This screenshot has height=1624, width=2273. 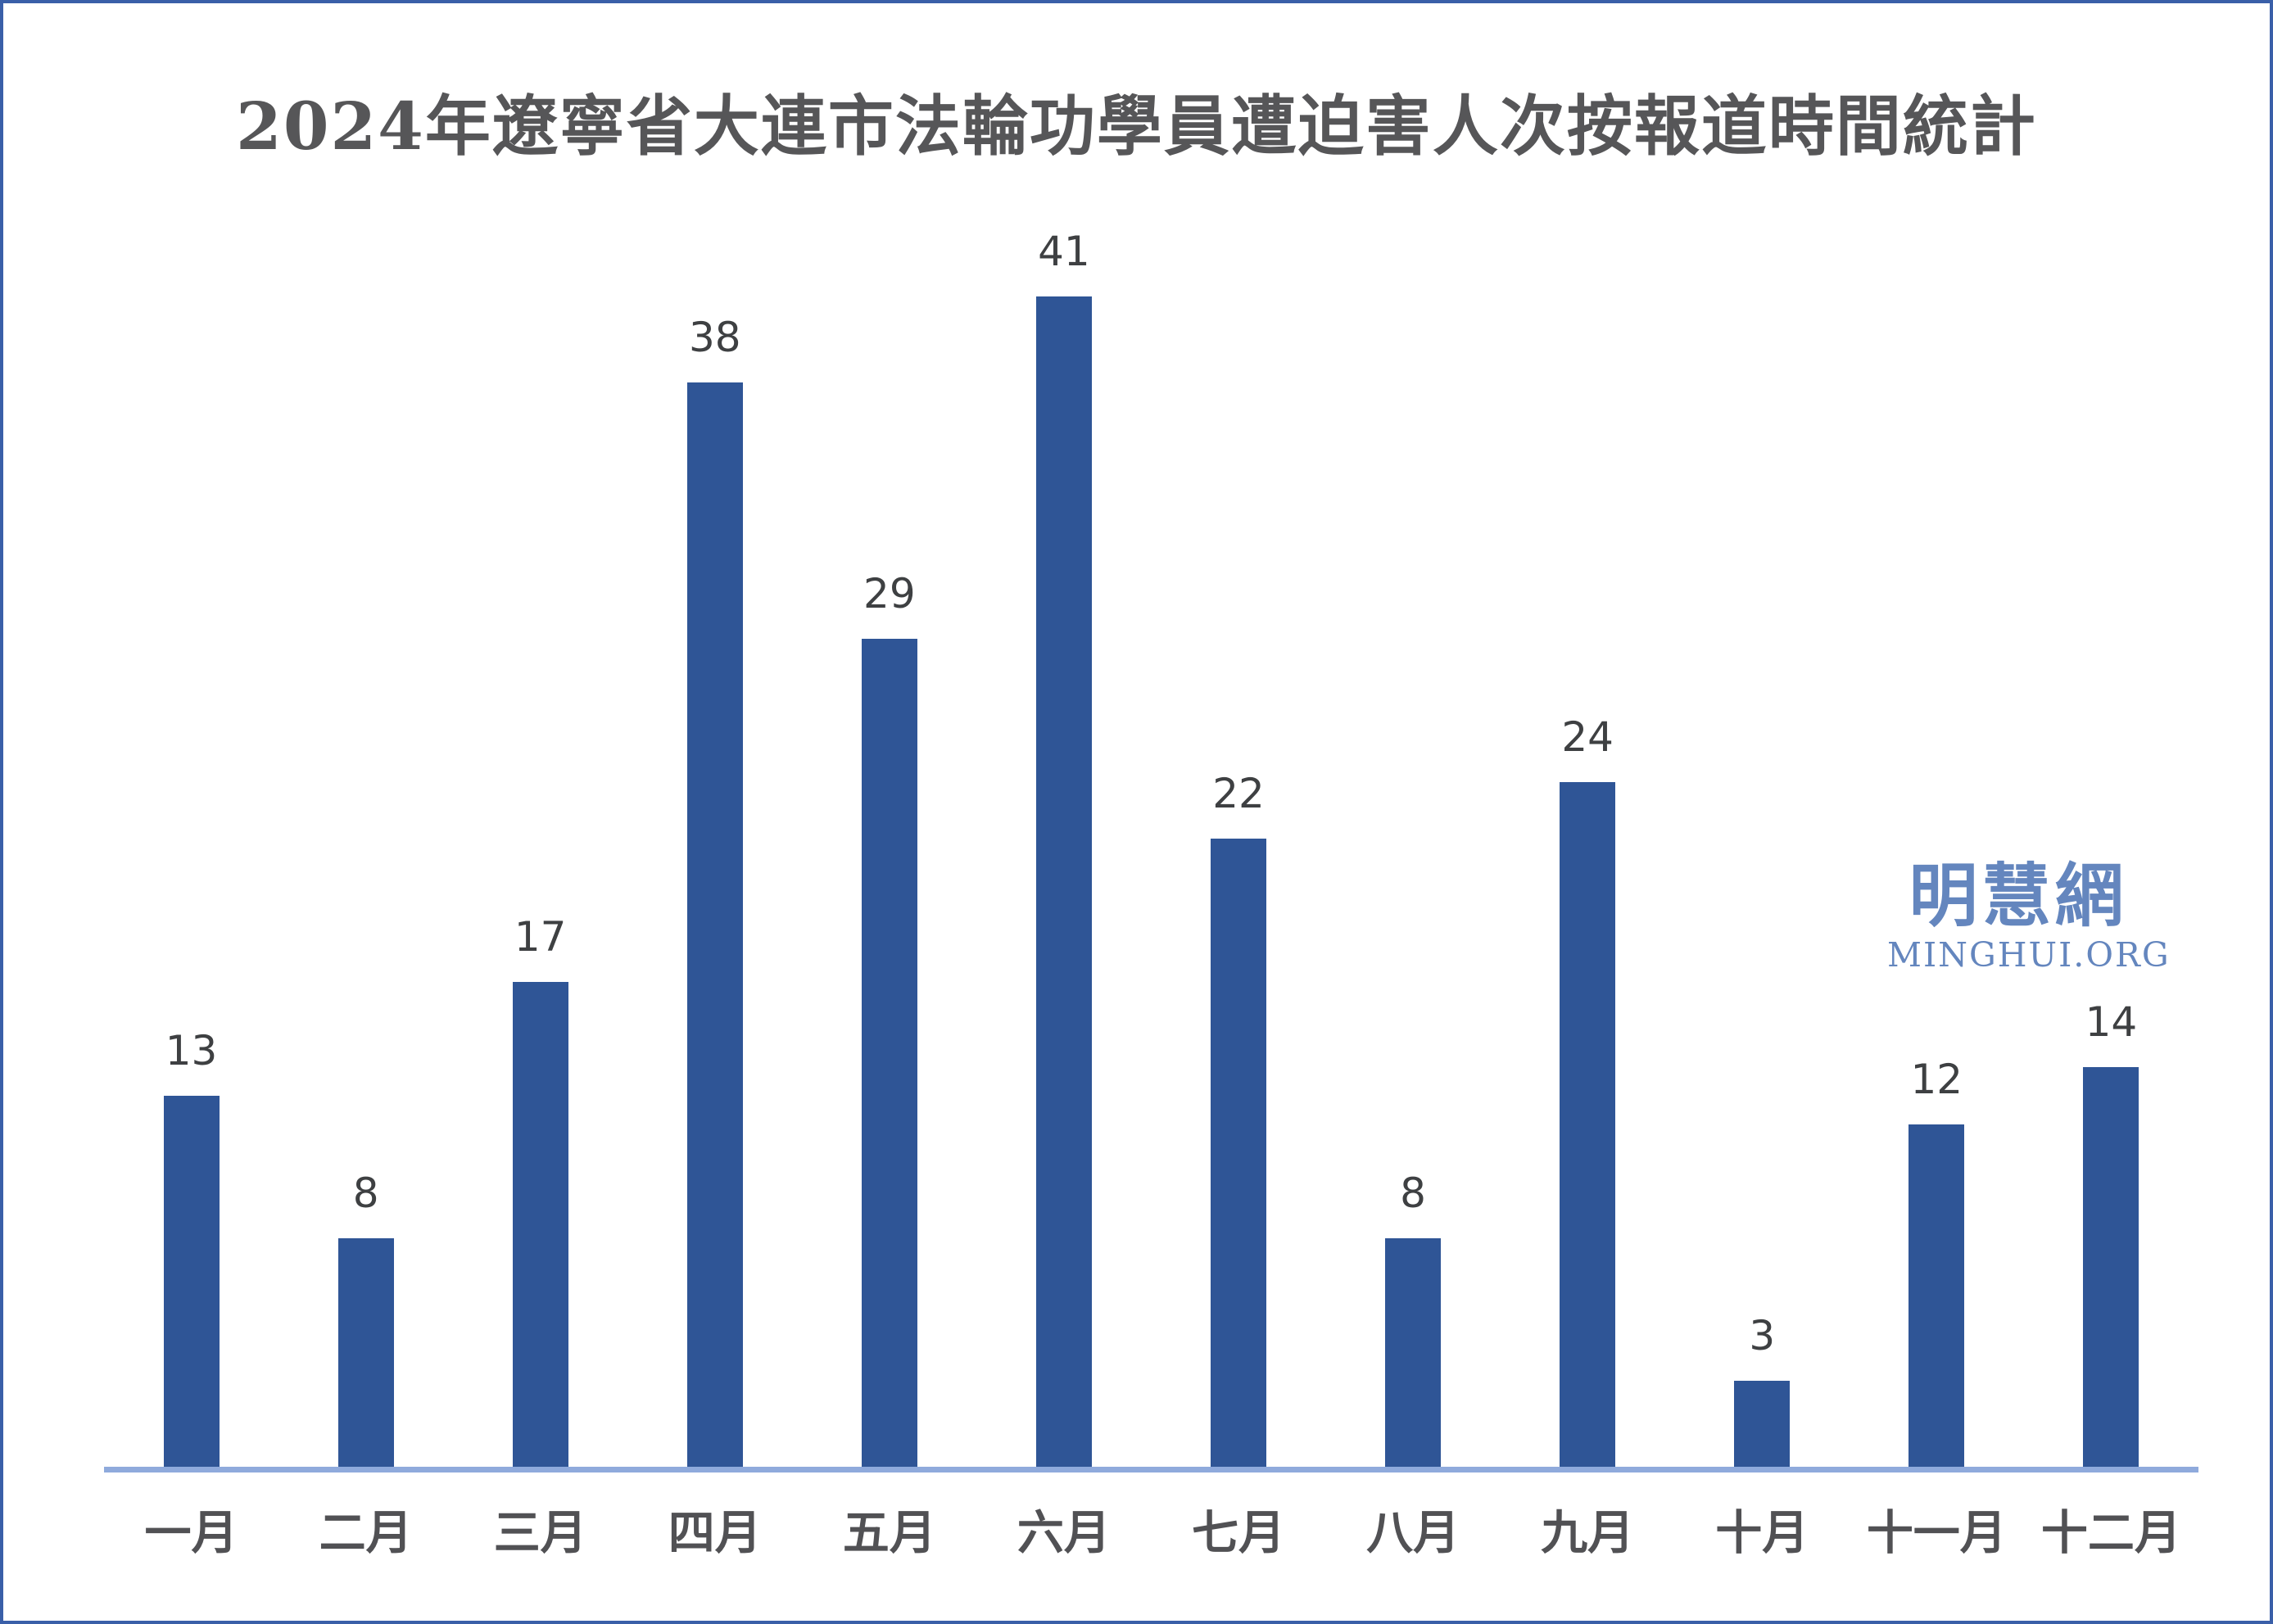 What do you see at coordinates (1413, 1532) in the screenshot?
I see `x-axis-label: 八月` at bounding box center [1413, 1532].